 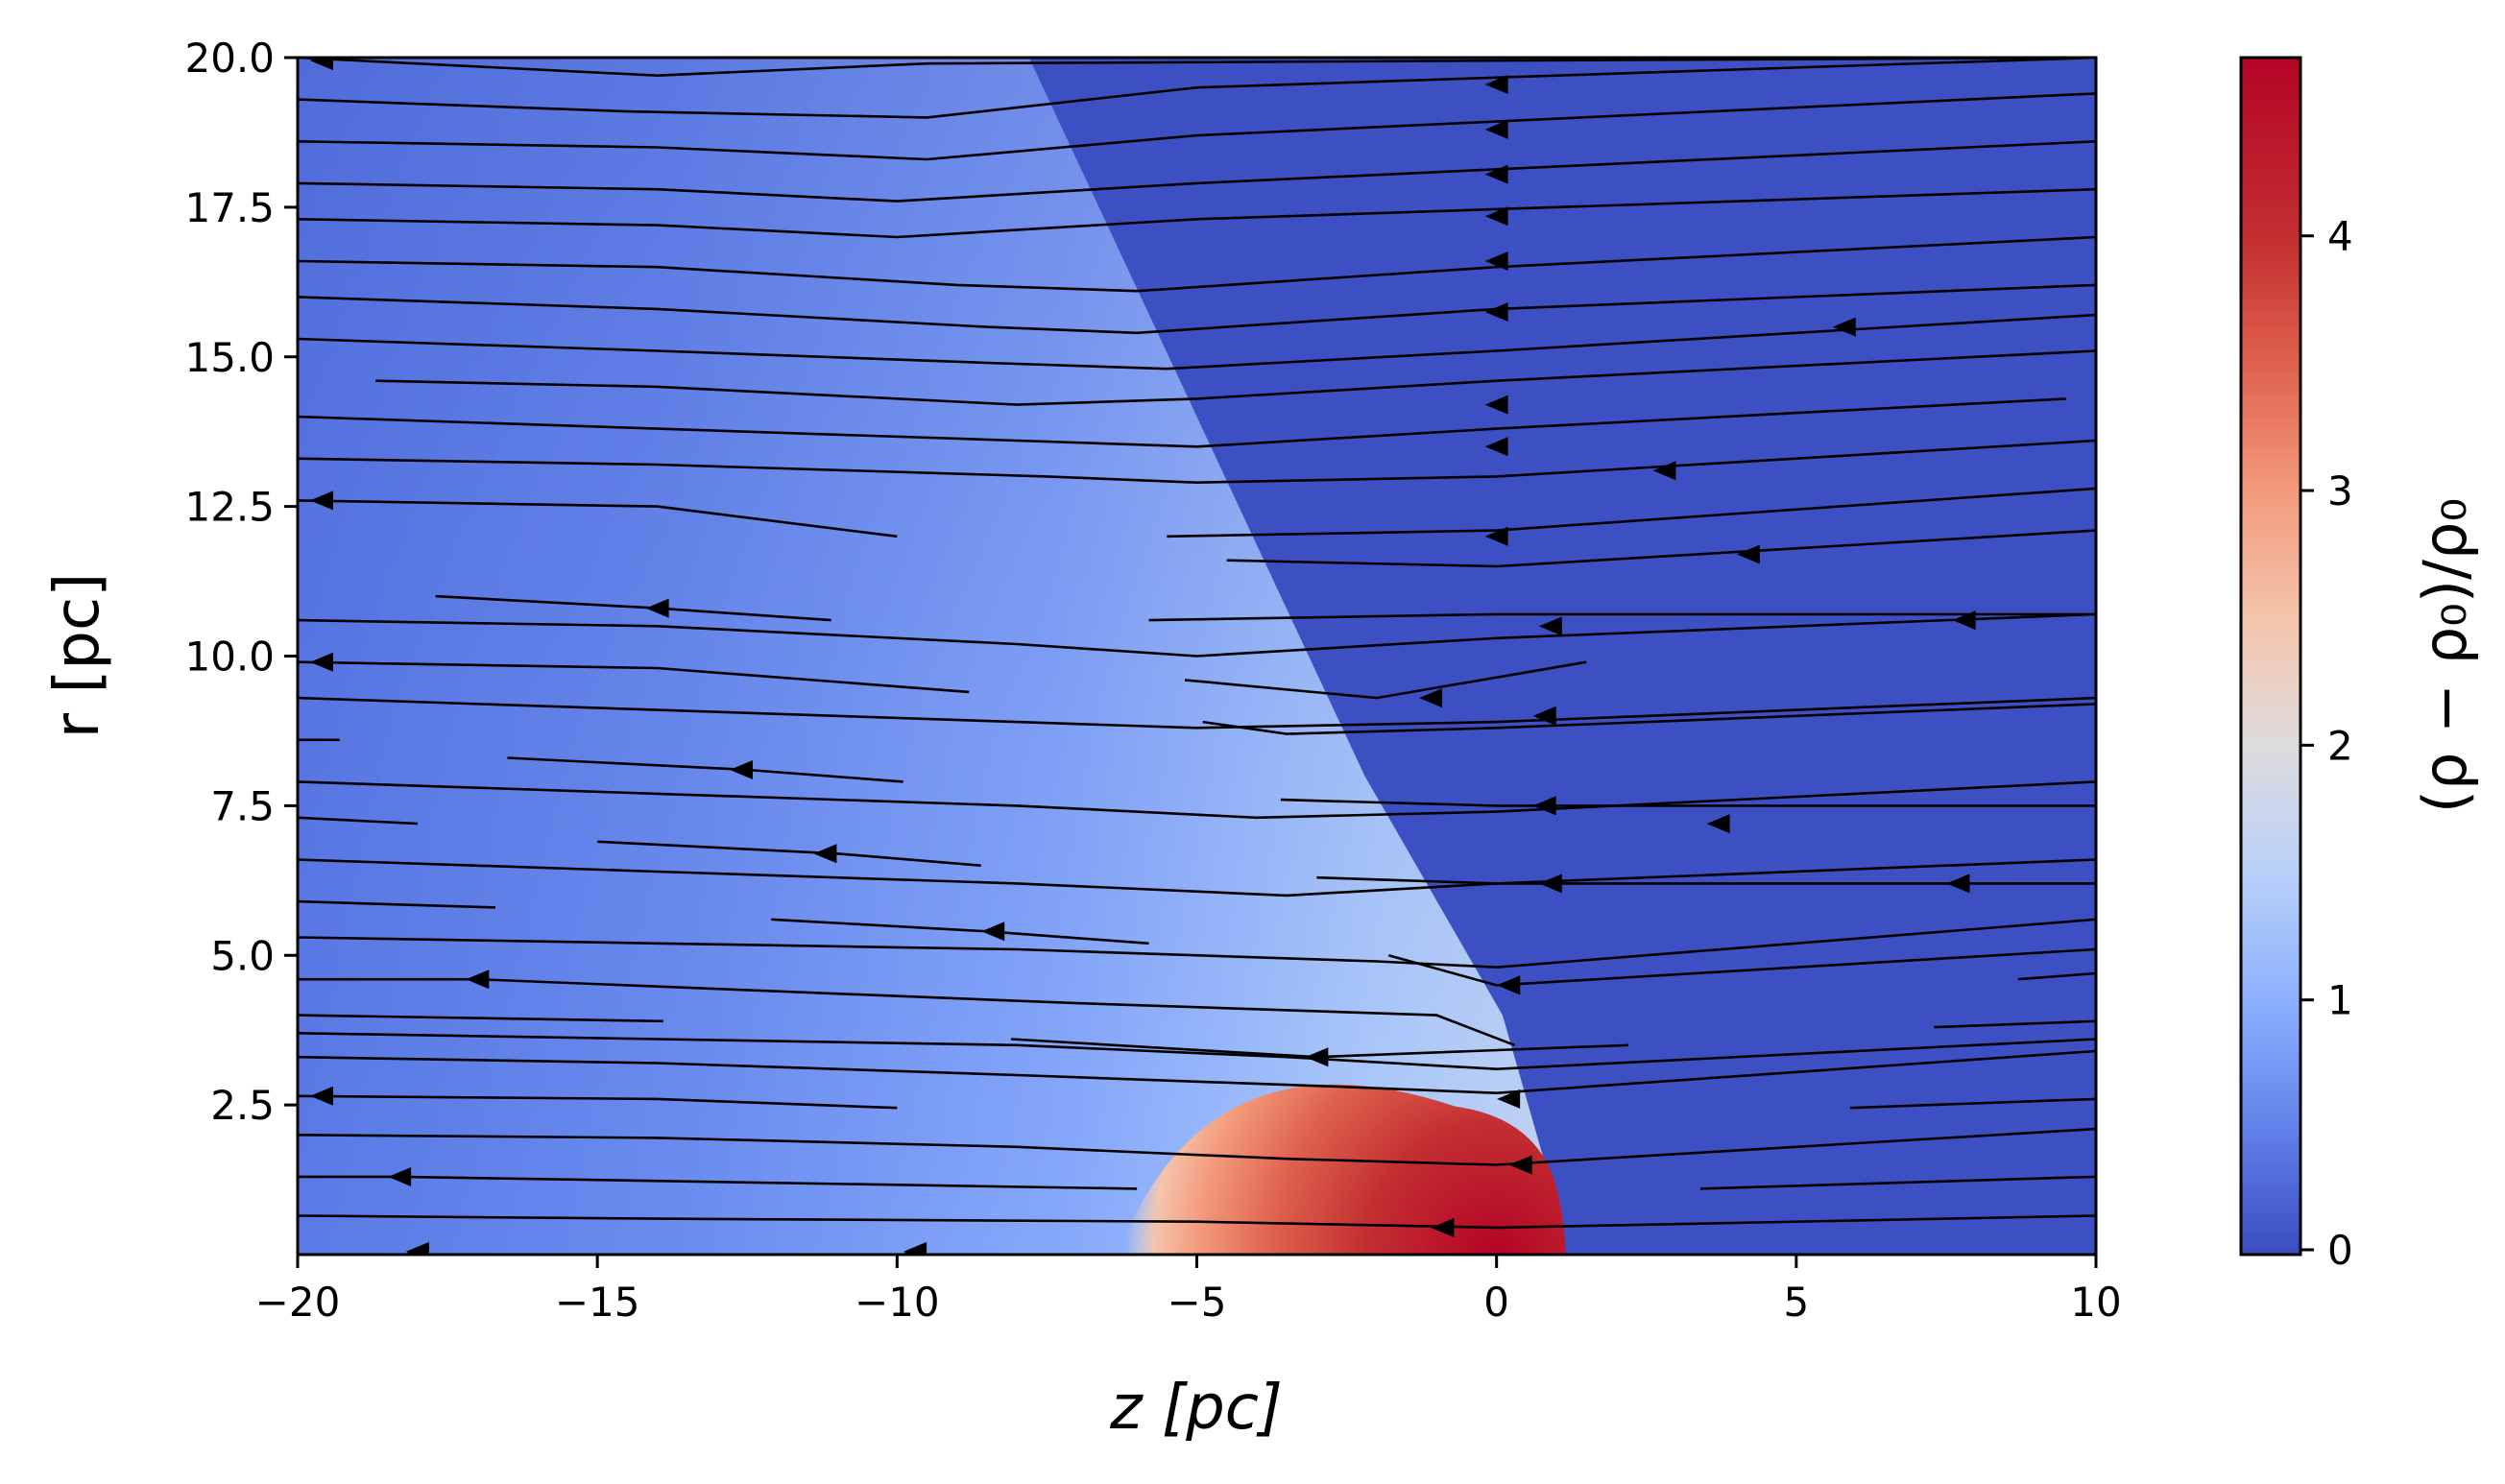 I want to click on x-tick-label: 0, so click(x=1496, y=1302).